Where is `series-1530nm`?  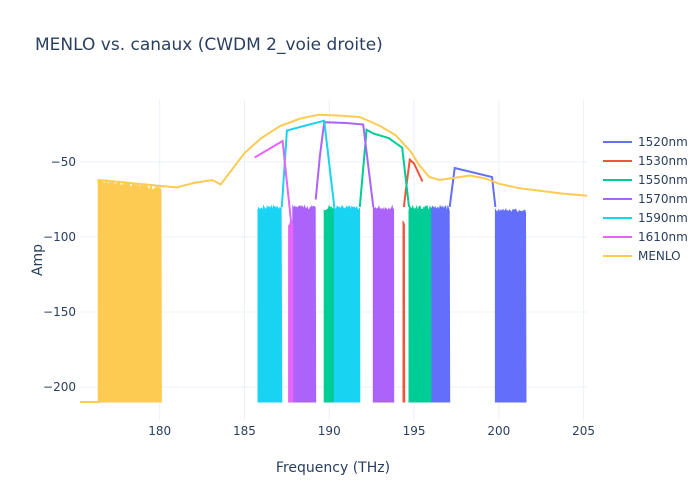 series-1530nm is located at coordinates (413, 280).